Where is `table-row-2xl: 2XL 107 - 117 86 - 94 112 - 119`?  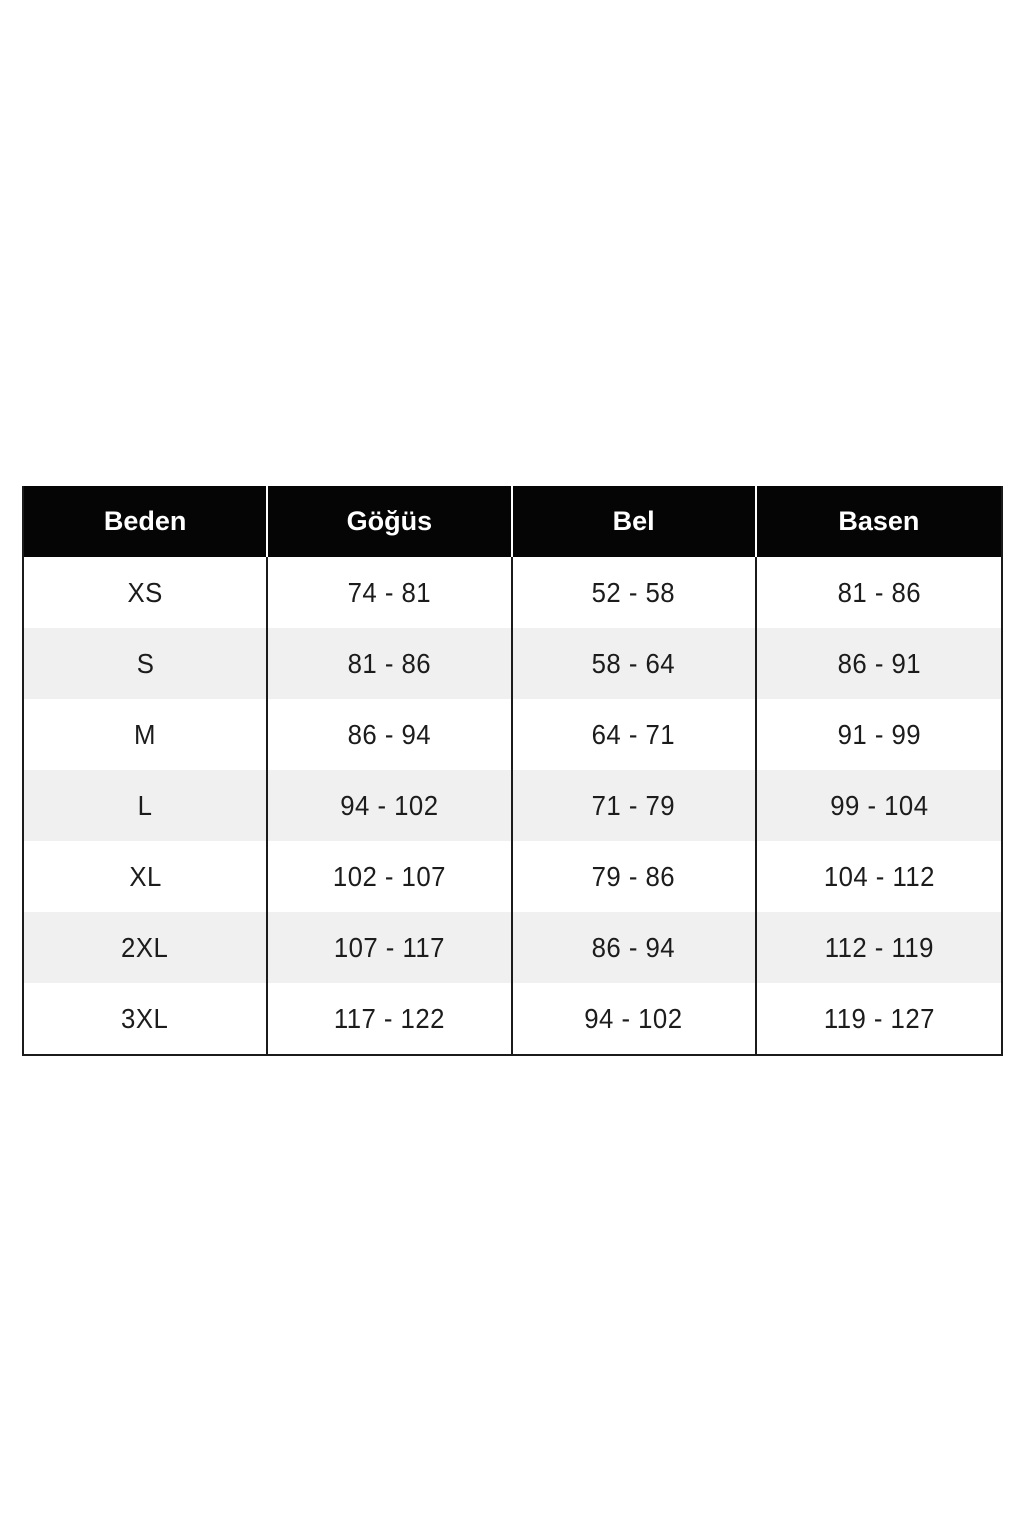
table-row-2xl: 2XL 107 - 117 86 - 94 112 - 119 is located at coordinates (512, 947).